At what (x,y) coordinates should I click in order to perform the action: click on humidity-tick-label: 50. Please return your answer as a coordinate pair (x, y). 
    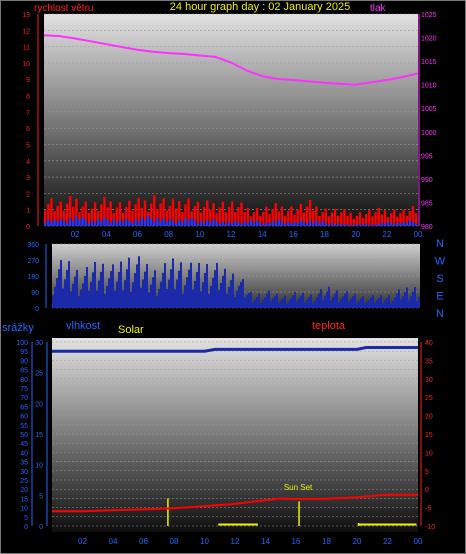
    Looking at the image, I should click on (24, 435).